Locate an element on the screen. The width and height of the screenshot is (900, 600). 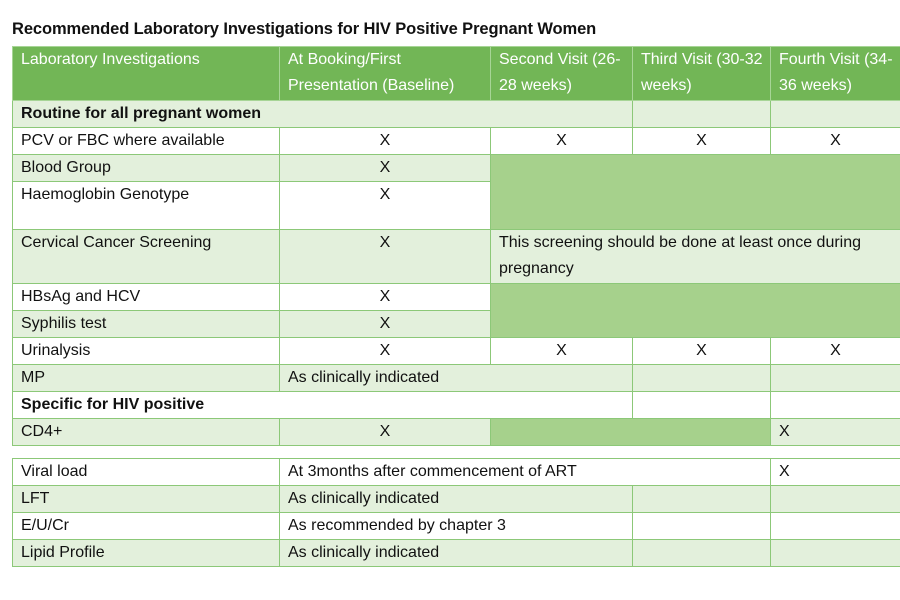
row-label-lft: LFT is located at coordinates (146, 499).